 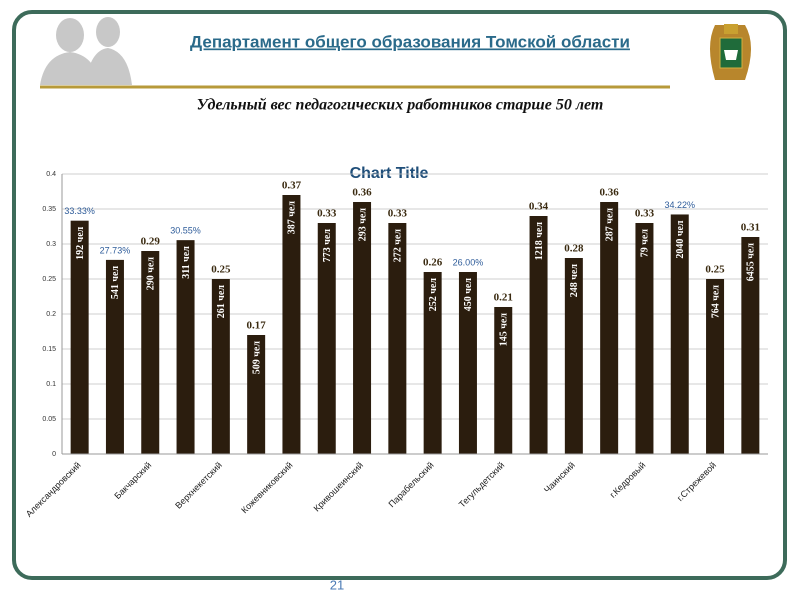 What do you see at coordinates (574, 249) in the screenshot?
I see `data-label: 0.28` at bounding box center [574, 249].